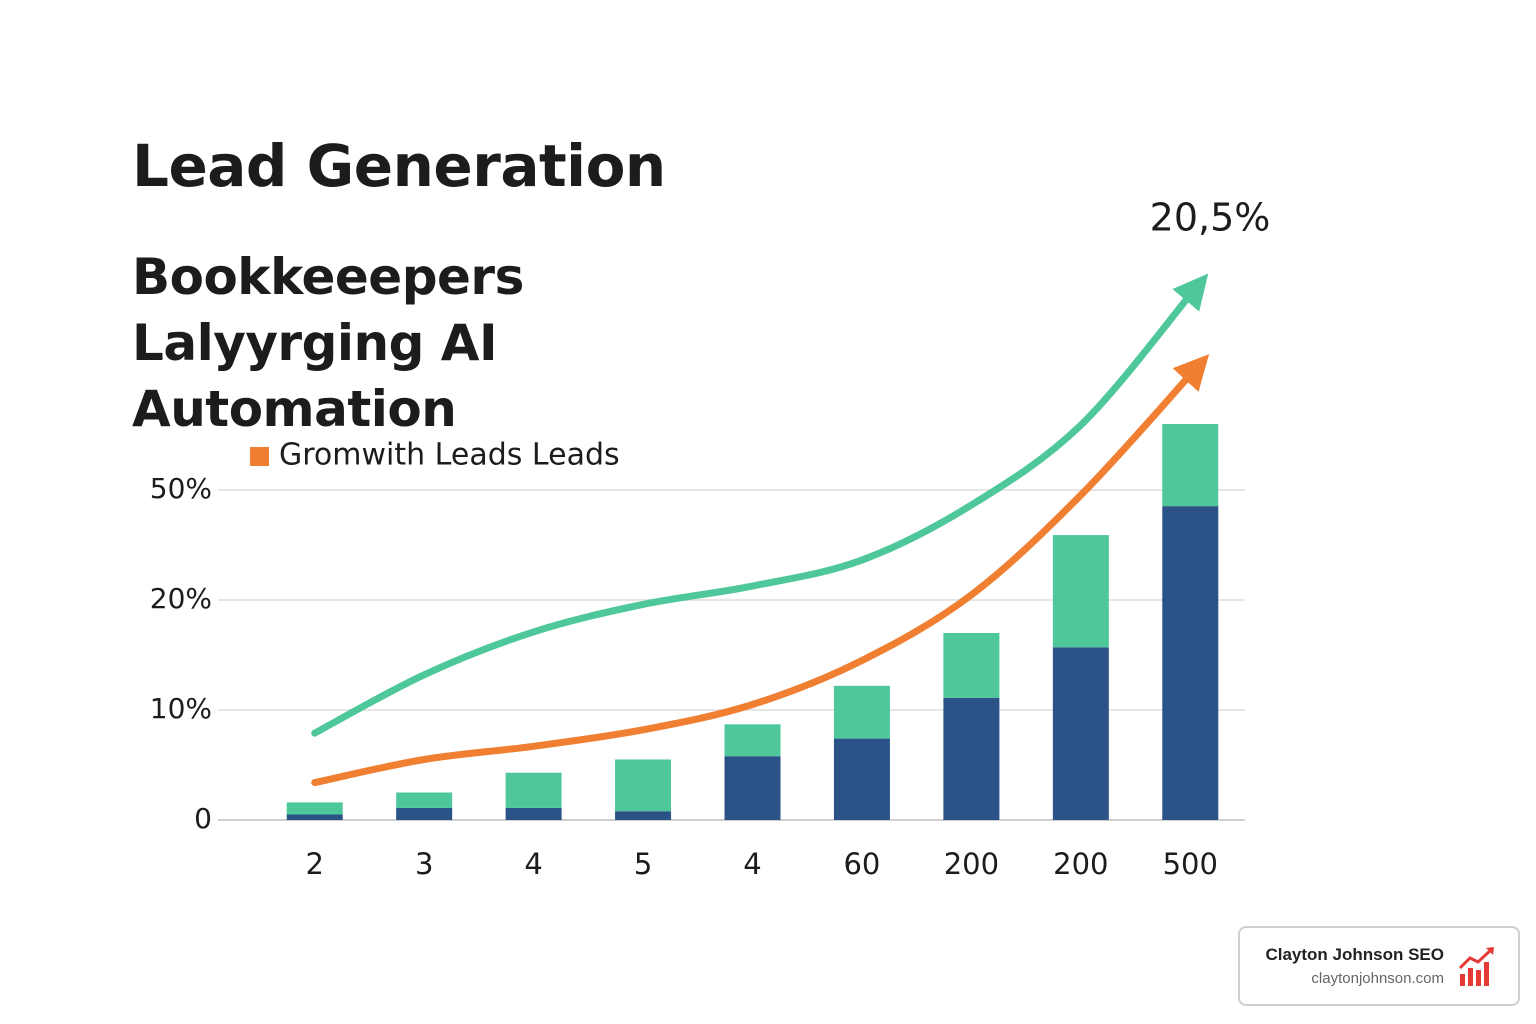 This screenshot has width=1536, height=1024. I want to click on y-tick-label: 20%, so click(181, 598).